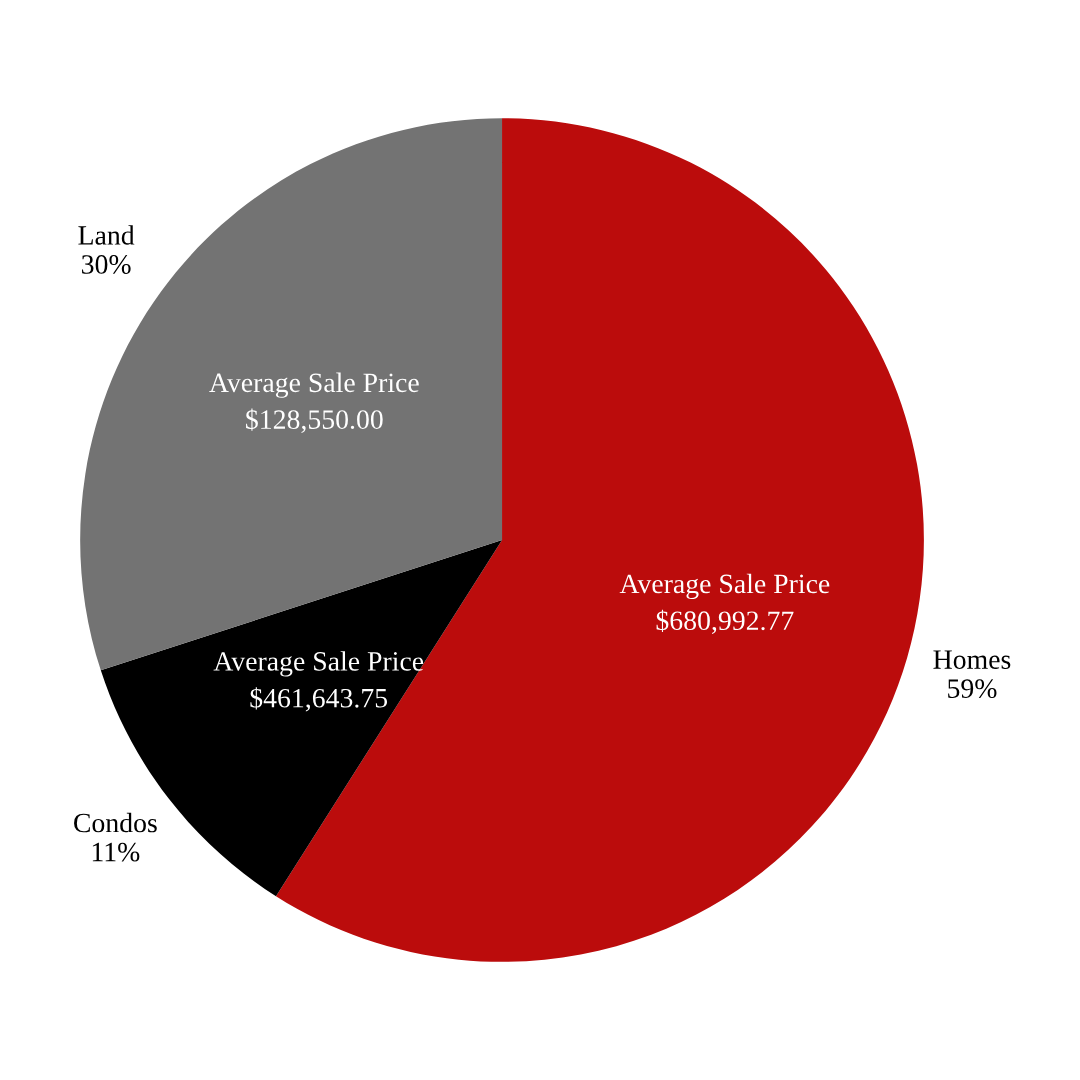 This screenshot has height=1080, width=1080. Describe the element at coordinates (106, 264) in the screenshot. I see `data-label: 30%` at that location.